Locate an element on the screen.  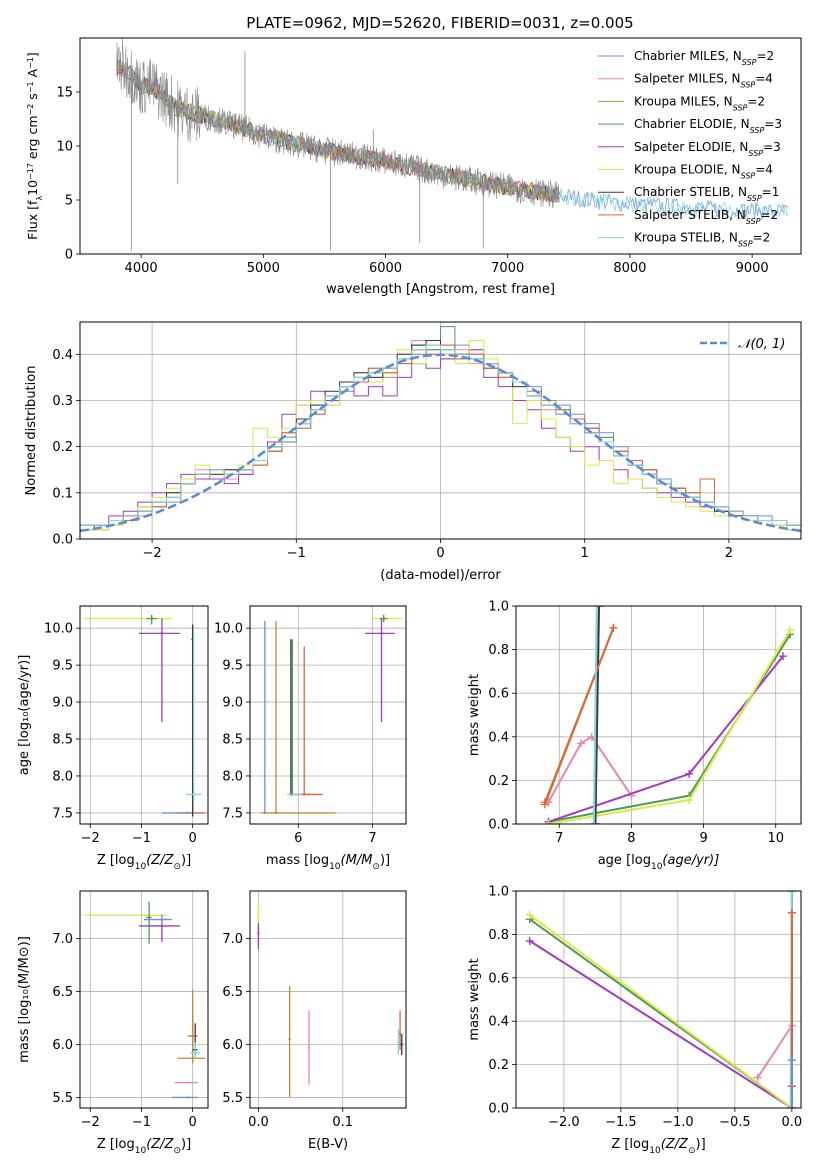
histogram-step is located at coordinates (440, 435).